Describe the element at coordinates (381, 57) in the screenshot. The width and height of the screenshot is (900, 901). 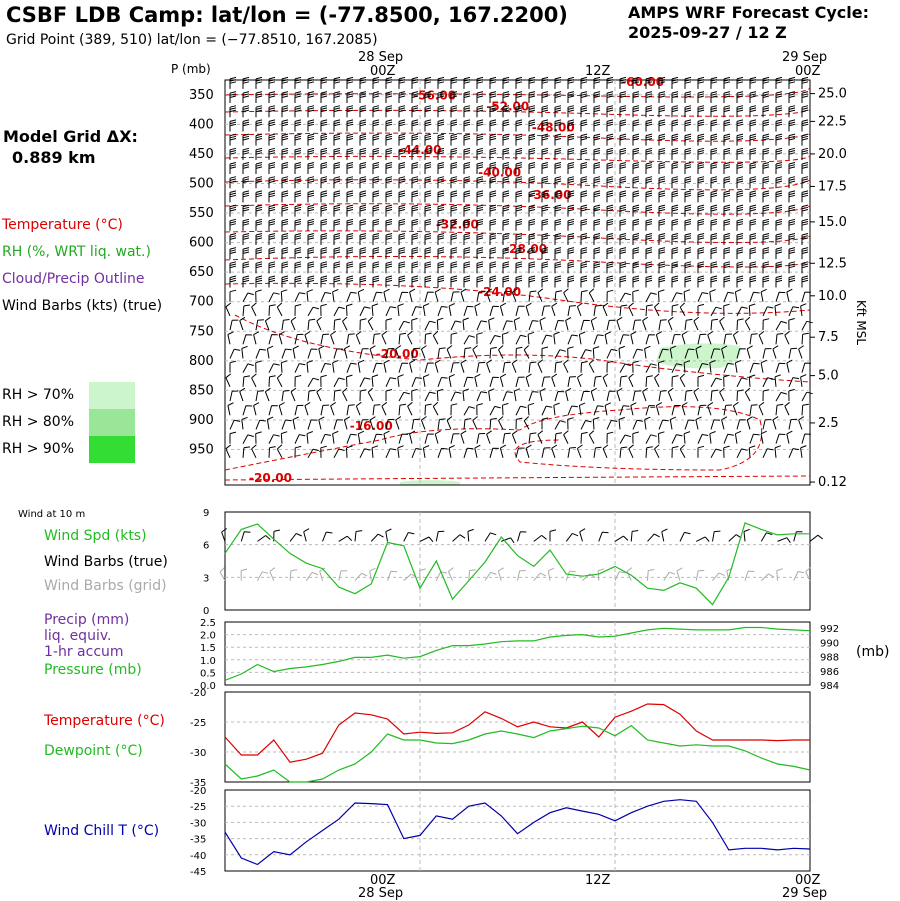
I see `top-date-0: 28 Sep` at that location.